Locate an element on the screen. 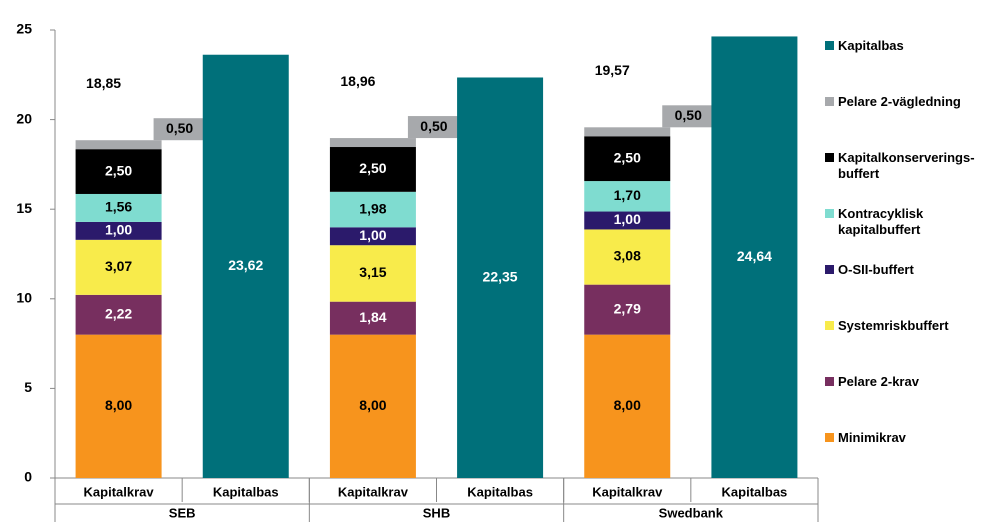  value-label: 3,07 is located at coordinates (118, 266).